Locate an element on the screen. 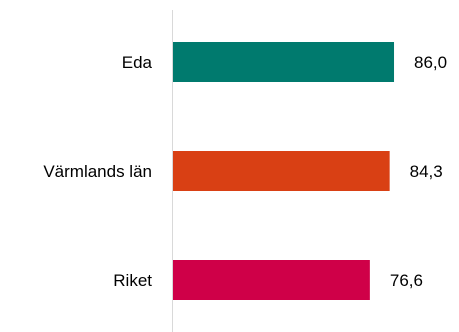 The width and height of the screenshot is (459, 332). category-label-0: Eda is located at coordinates (137, 62).